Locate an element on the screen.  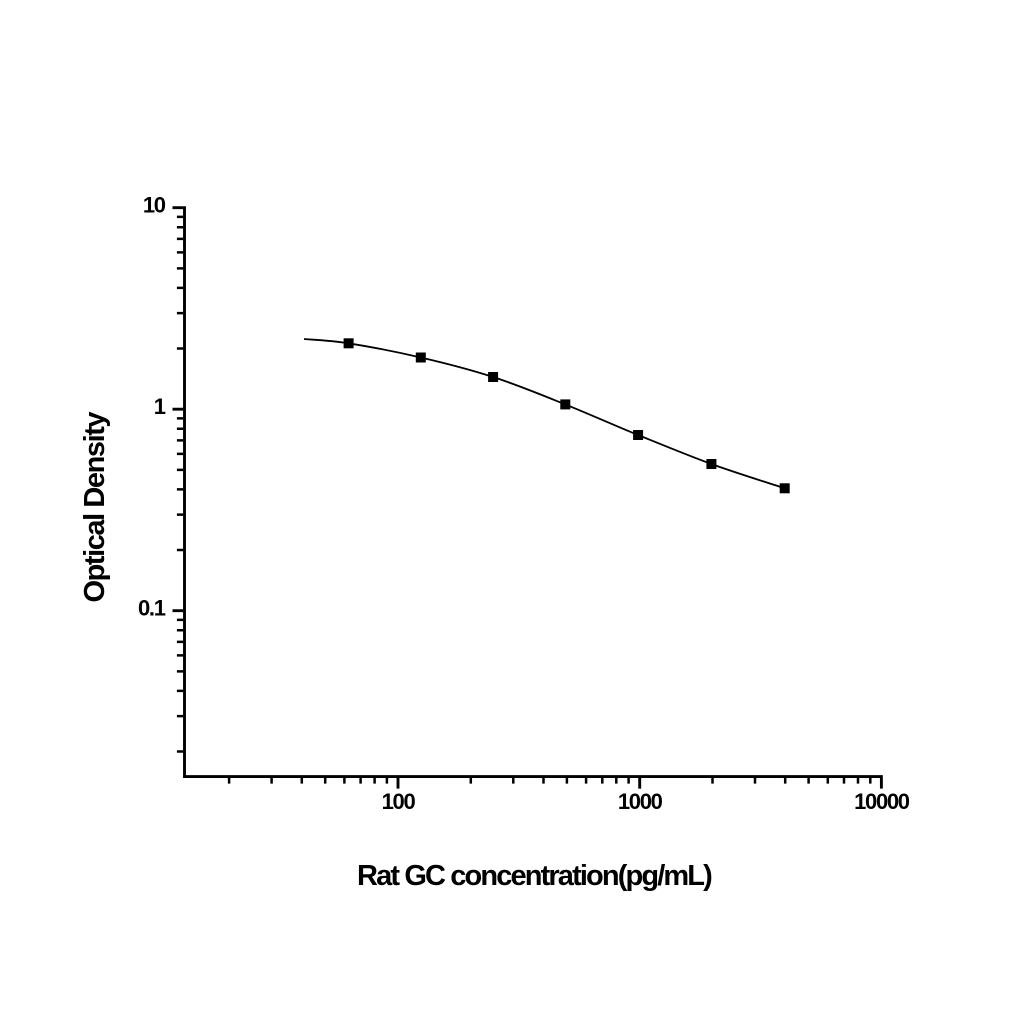
svg-text: 10 is located at coordinates (154, 205).